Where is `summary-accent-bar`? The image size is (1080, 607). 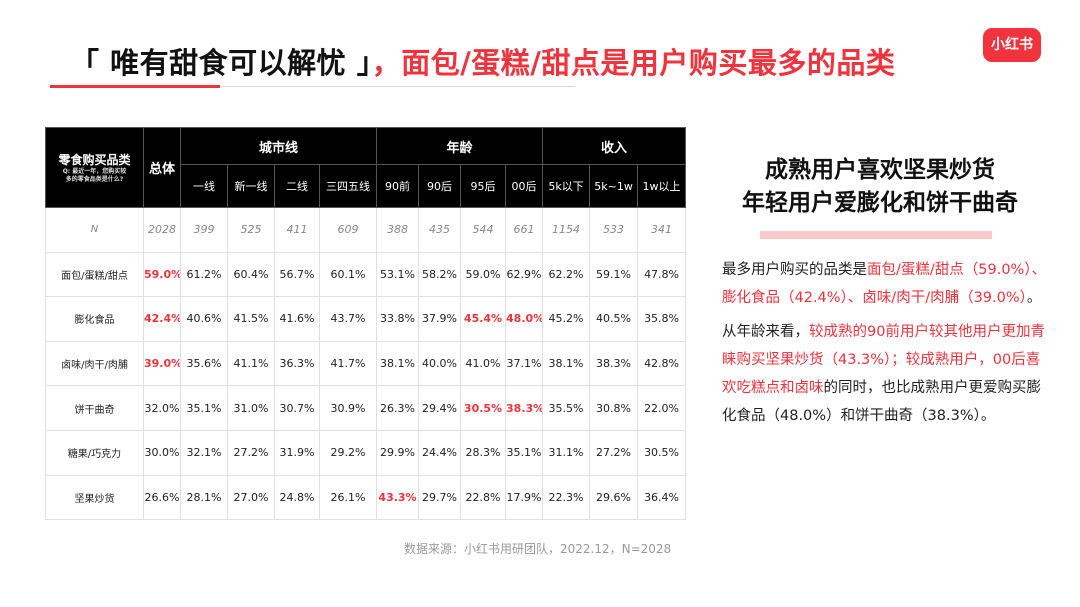
summary-accent-bar is located at coordinates (876, 235).